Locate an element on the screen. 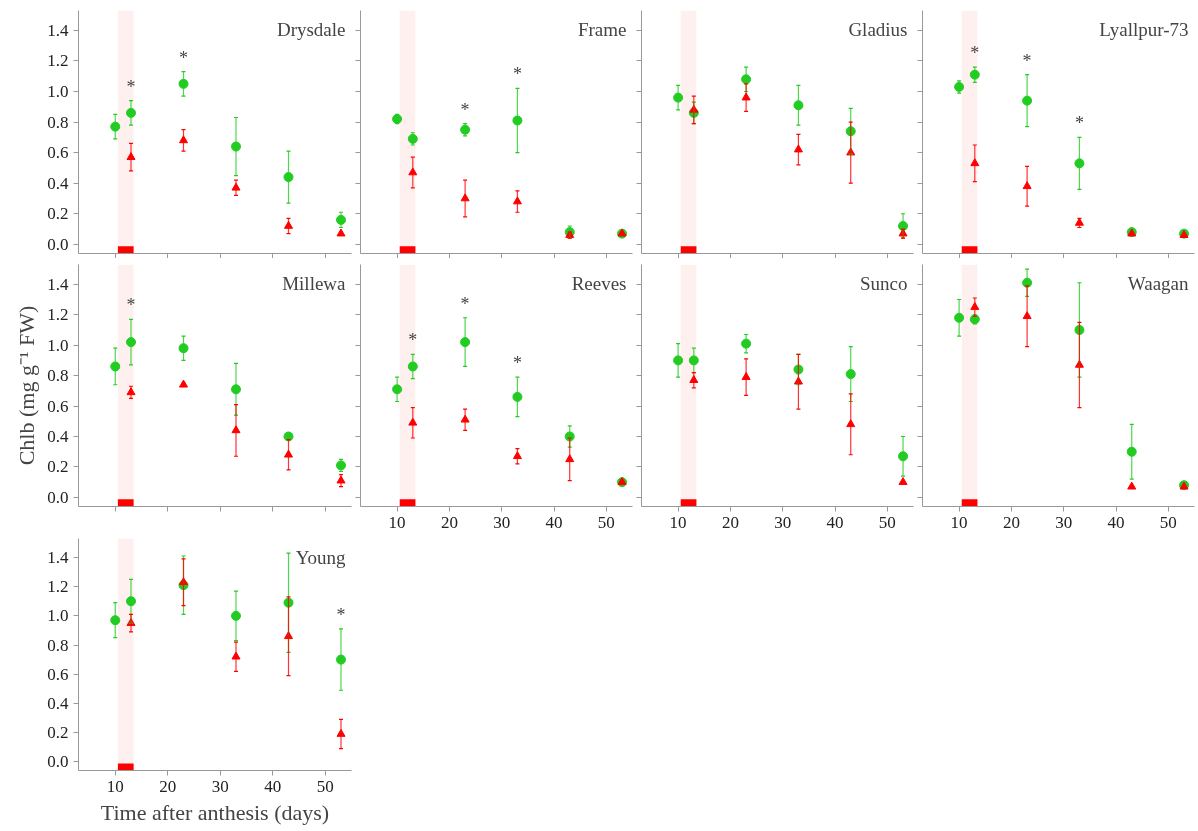 Image resolution: width=1198 pixels, height=831 pixels. chart-title: Waagan is located at coordinates (1158, 283).